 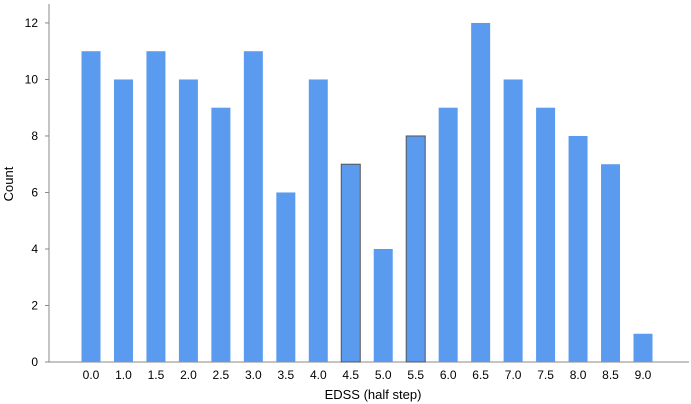 What do you see at coordinates (156, 375) in the screenshot?
I see `x-tick-label: 1.5` at bounding box center [156, 375].